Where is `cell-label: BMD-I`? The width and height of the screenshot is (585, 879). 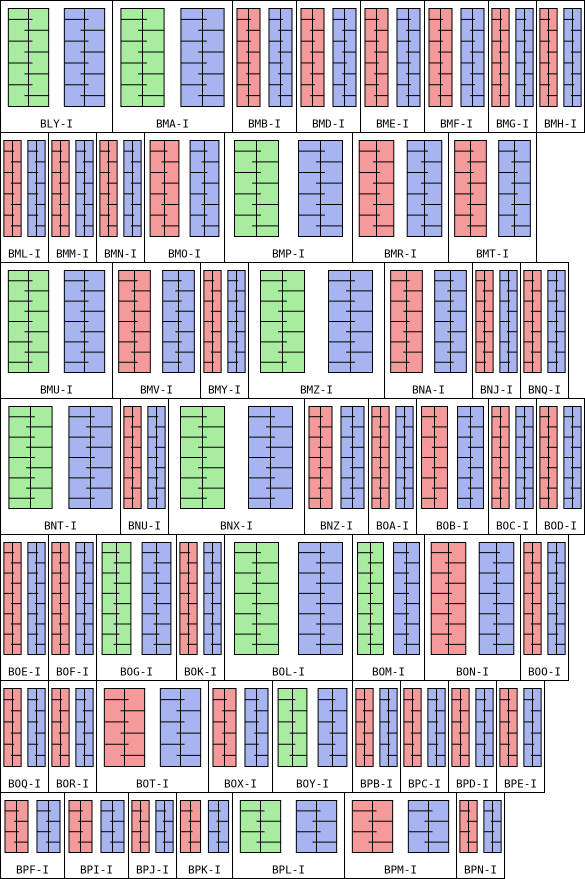
cell-label: BMD-I is located at coordinates (328, 124).